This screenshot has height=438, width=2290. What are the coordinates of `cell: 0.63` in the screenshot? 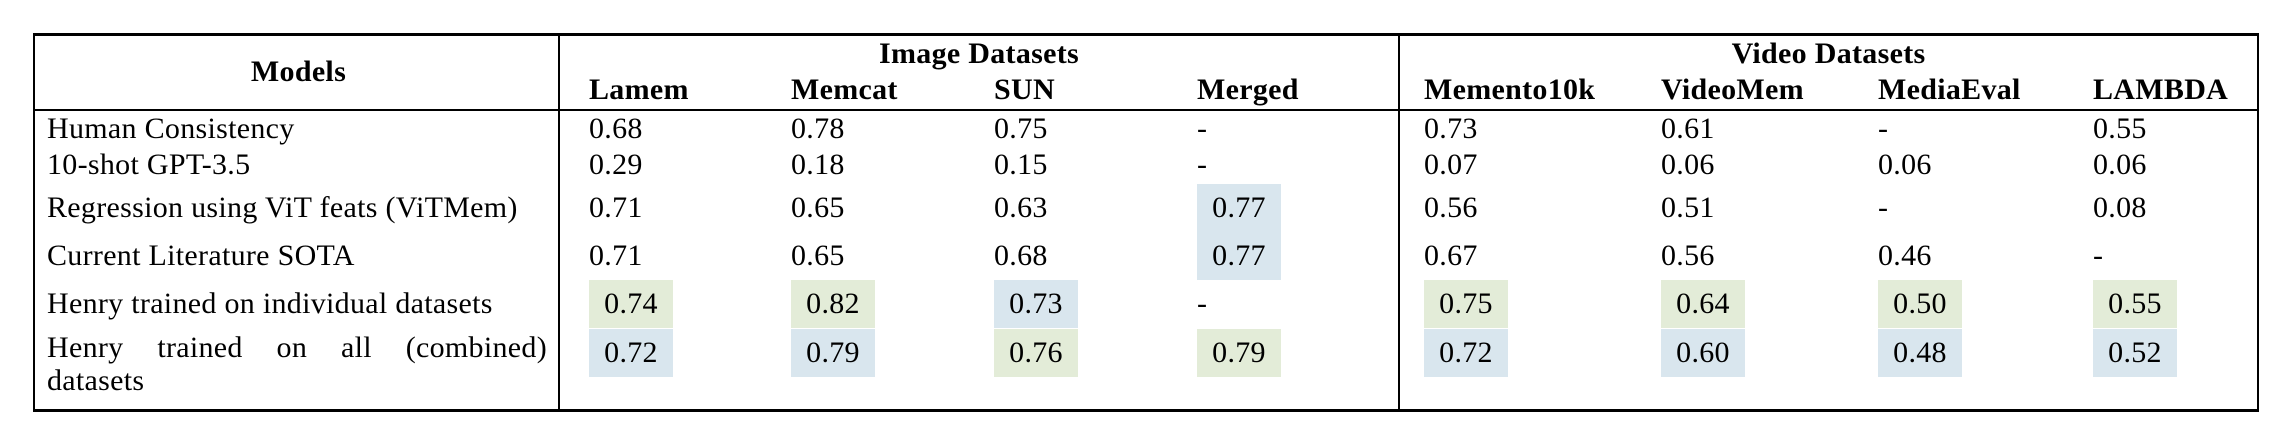 It's located at (1066, 208).